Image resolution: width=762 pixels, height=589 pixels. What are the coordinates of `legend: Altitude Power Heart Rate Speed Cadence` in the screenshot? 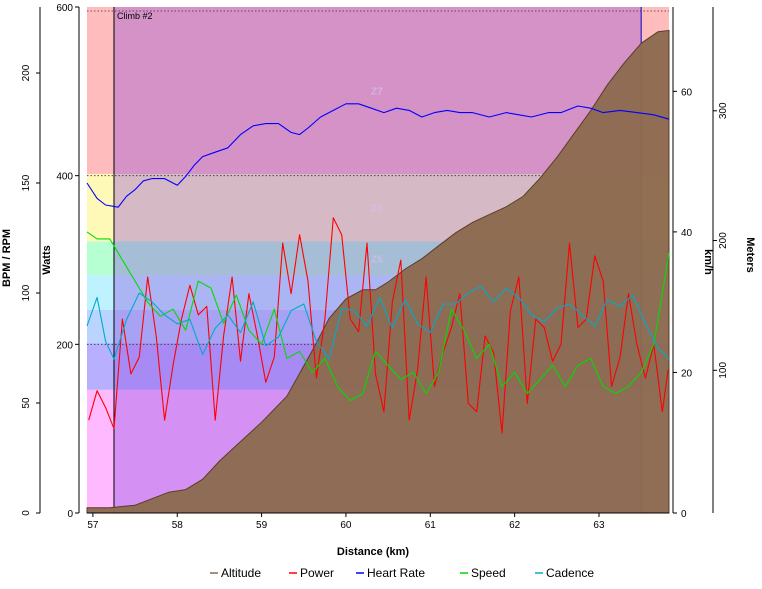 It's located at (402, 573).